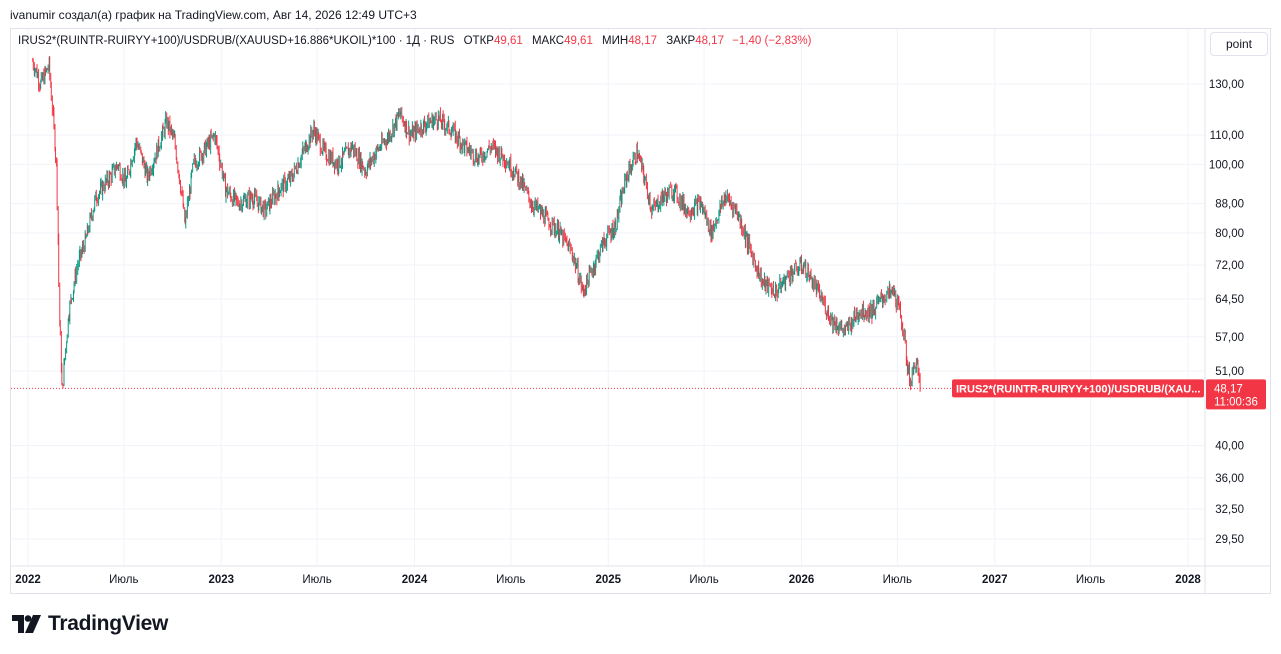 This screenshot has height=654, width=1281. Describe the element at coordinates (1229, 234) in the screenshot. I see `price-tick-label: 80,00` at that location.